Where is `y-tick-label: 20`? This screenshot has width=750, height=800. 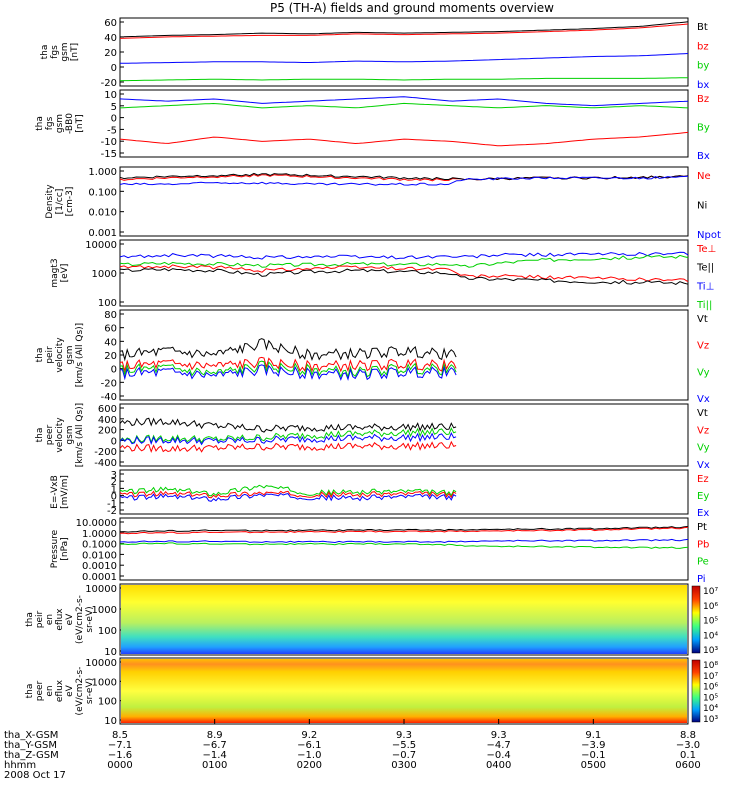
y-tick-label: 20 is located at coordinates (110, 356).